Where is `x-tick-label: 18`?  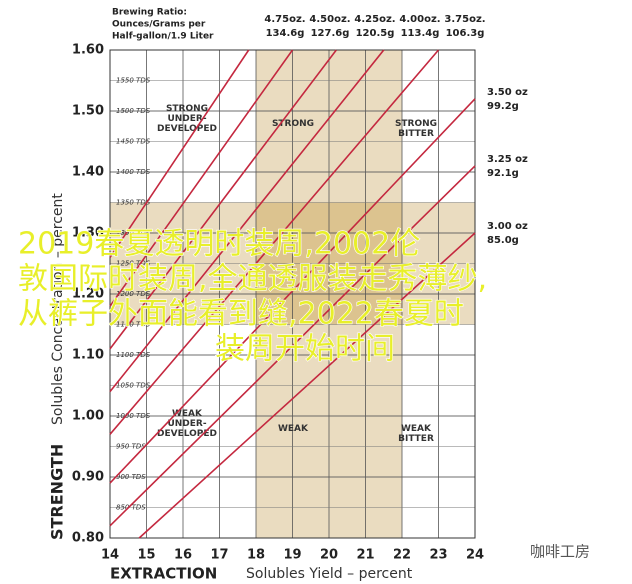
x-tick-label: 18 is located at coordinates (256, 555).